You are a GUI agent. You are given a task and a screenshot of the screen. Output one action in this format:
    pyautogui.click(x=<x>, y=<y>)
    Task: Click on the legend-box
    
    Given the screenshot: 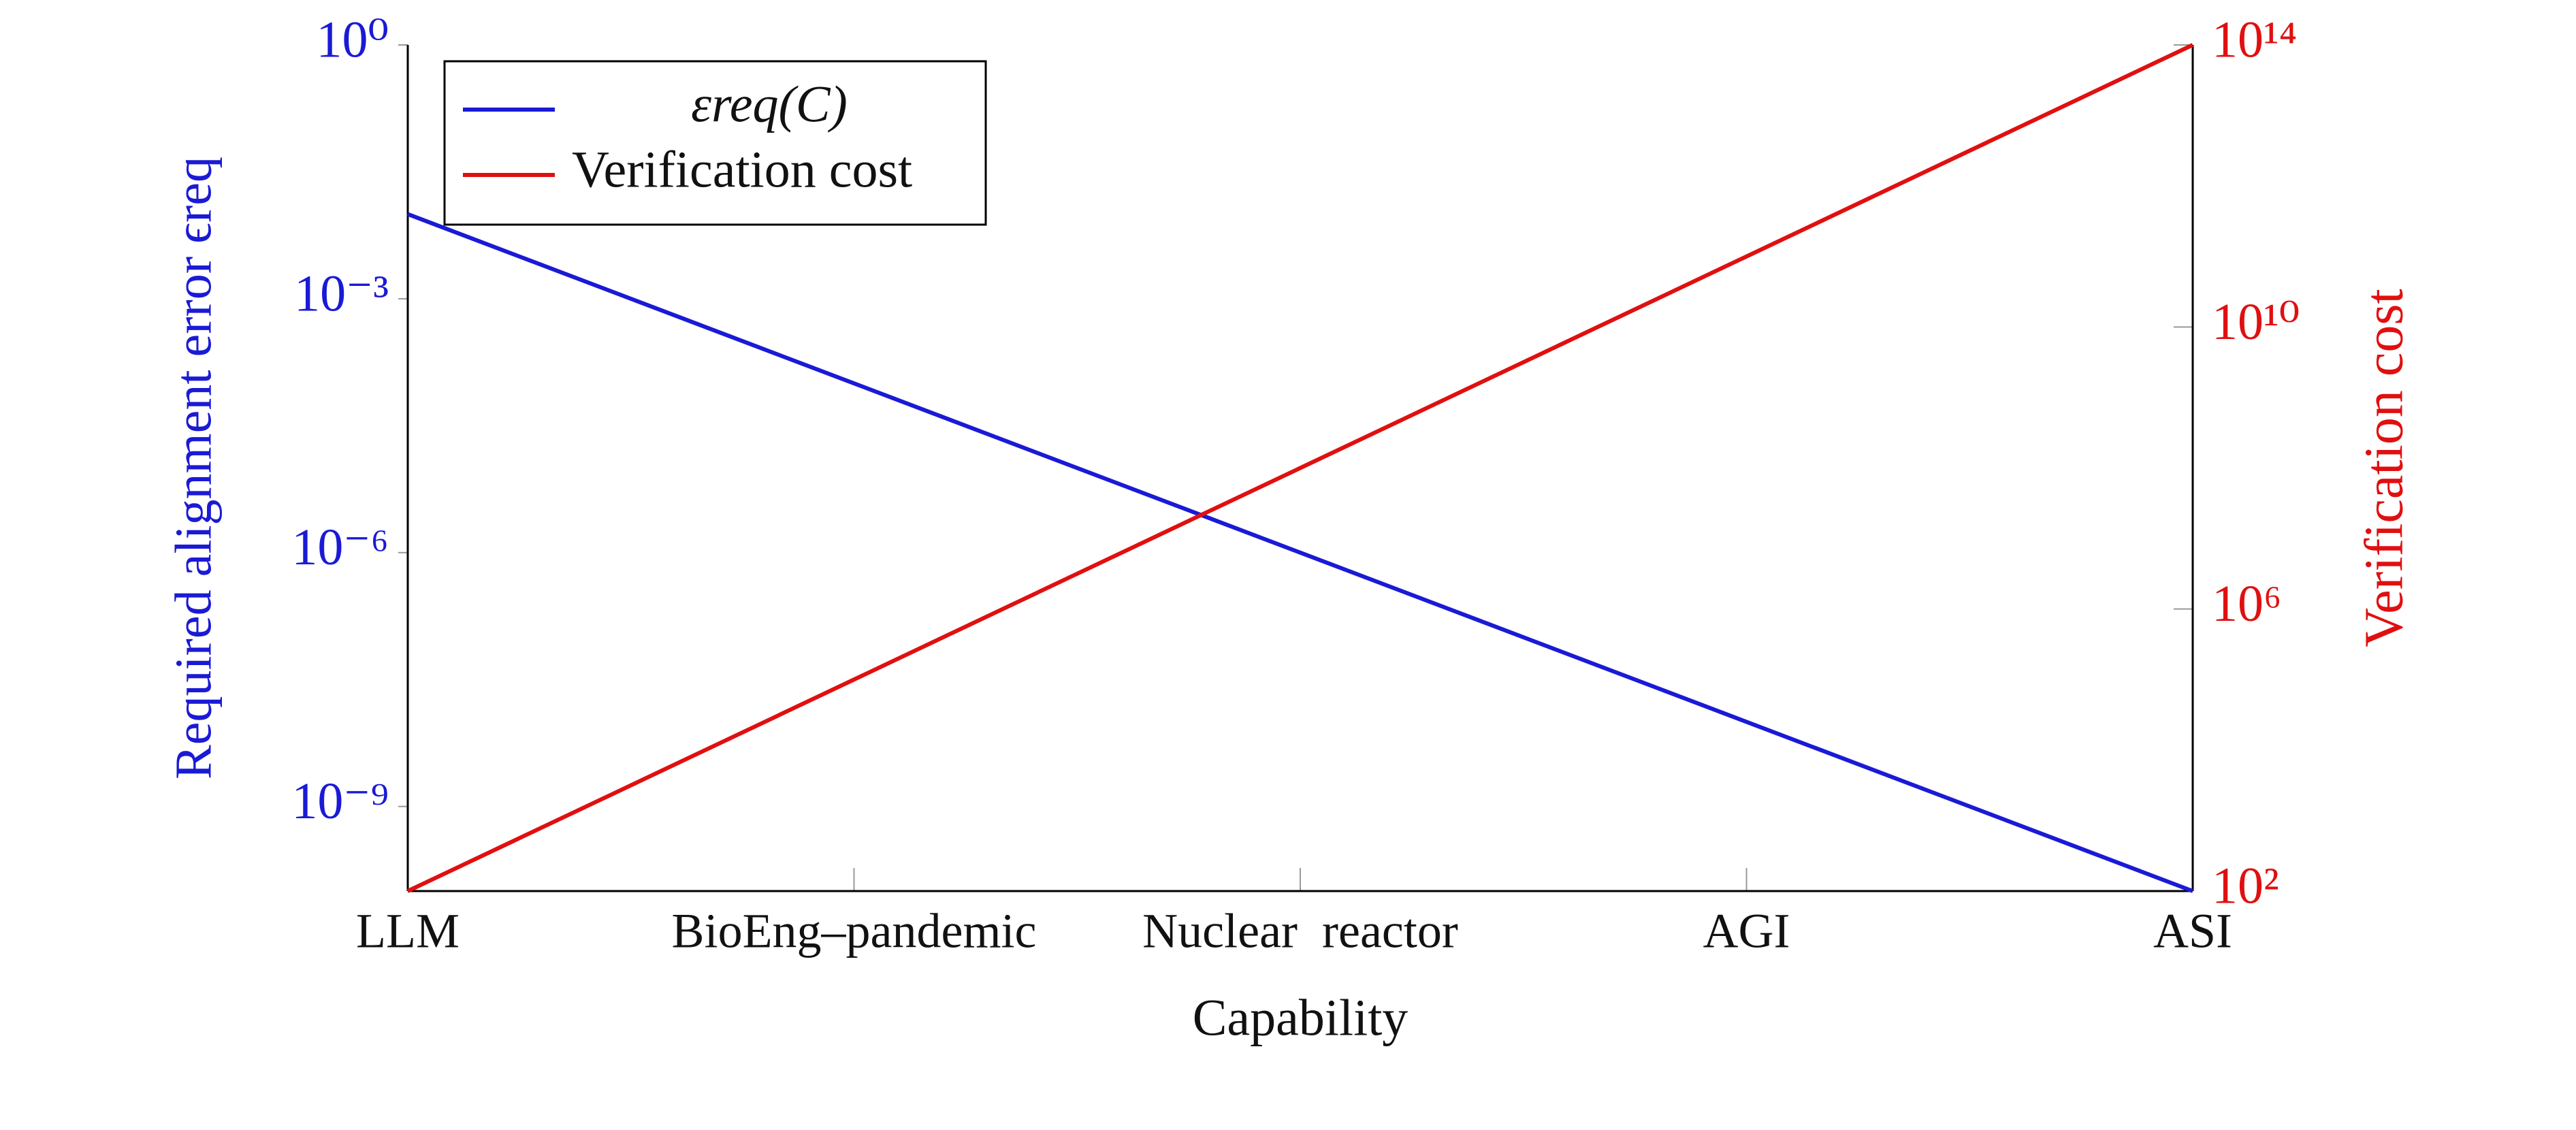 What is the action you would take?
    pyautogui.click(x=715, y=143)
    